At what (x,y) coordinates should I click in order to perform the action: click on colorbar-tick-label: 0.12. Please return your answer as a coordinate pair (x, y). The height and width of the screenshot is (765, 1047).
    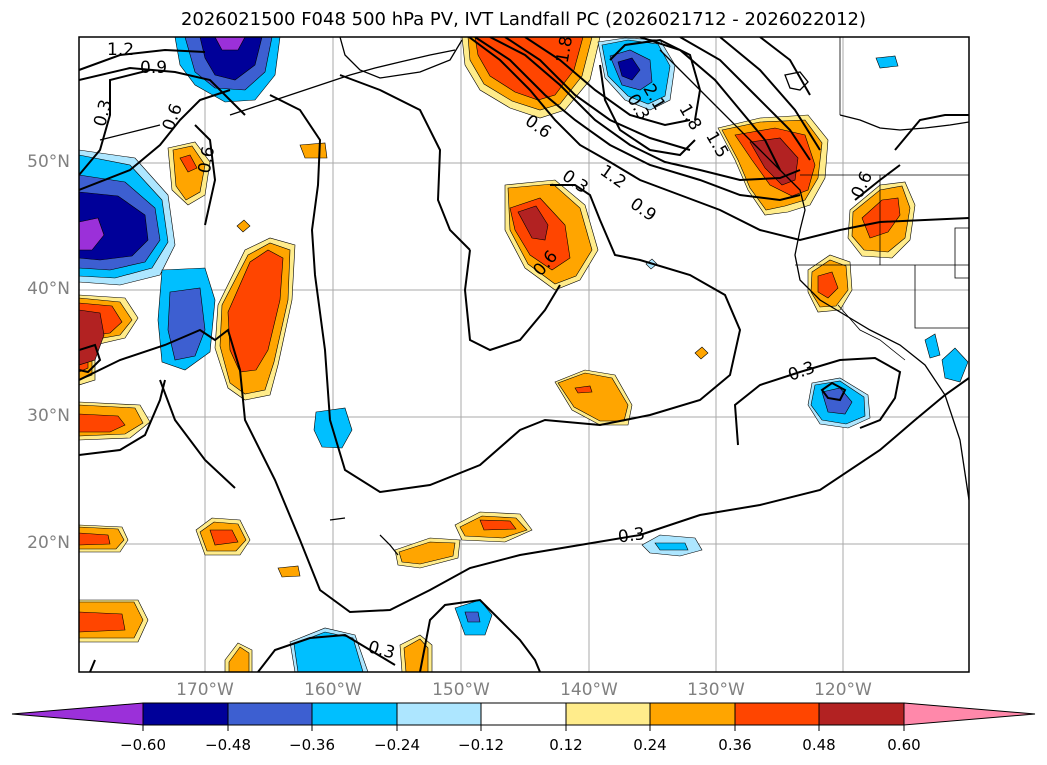
    Looking at the image, I should click on (566, 745).